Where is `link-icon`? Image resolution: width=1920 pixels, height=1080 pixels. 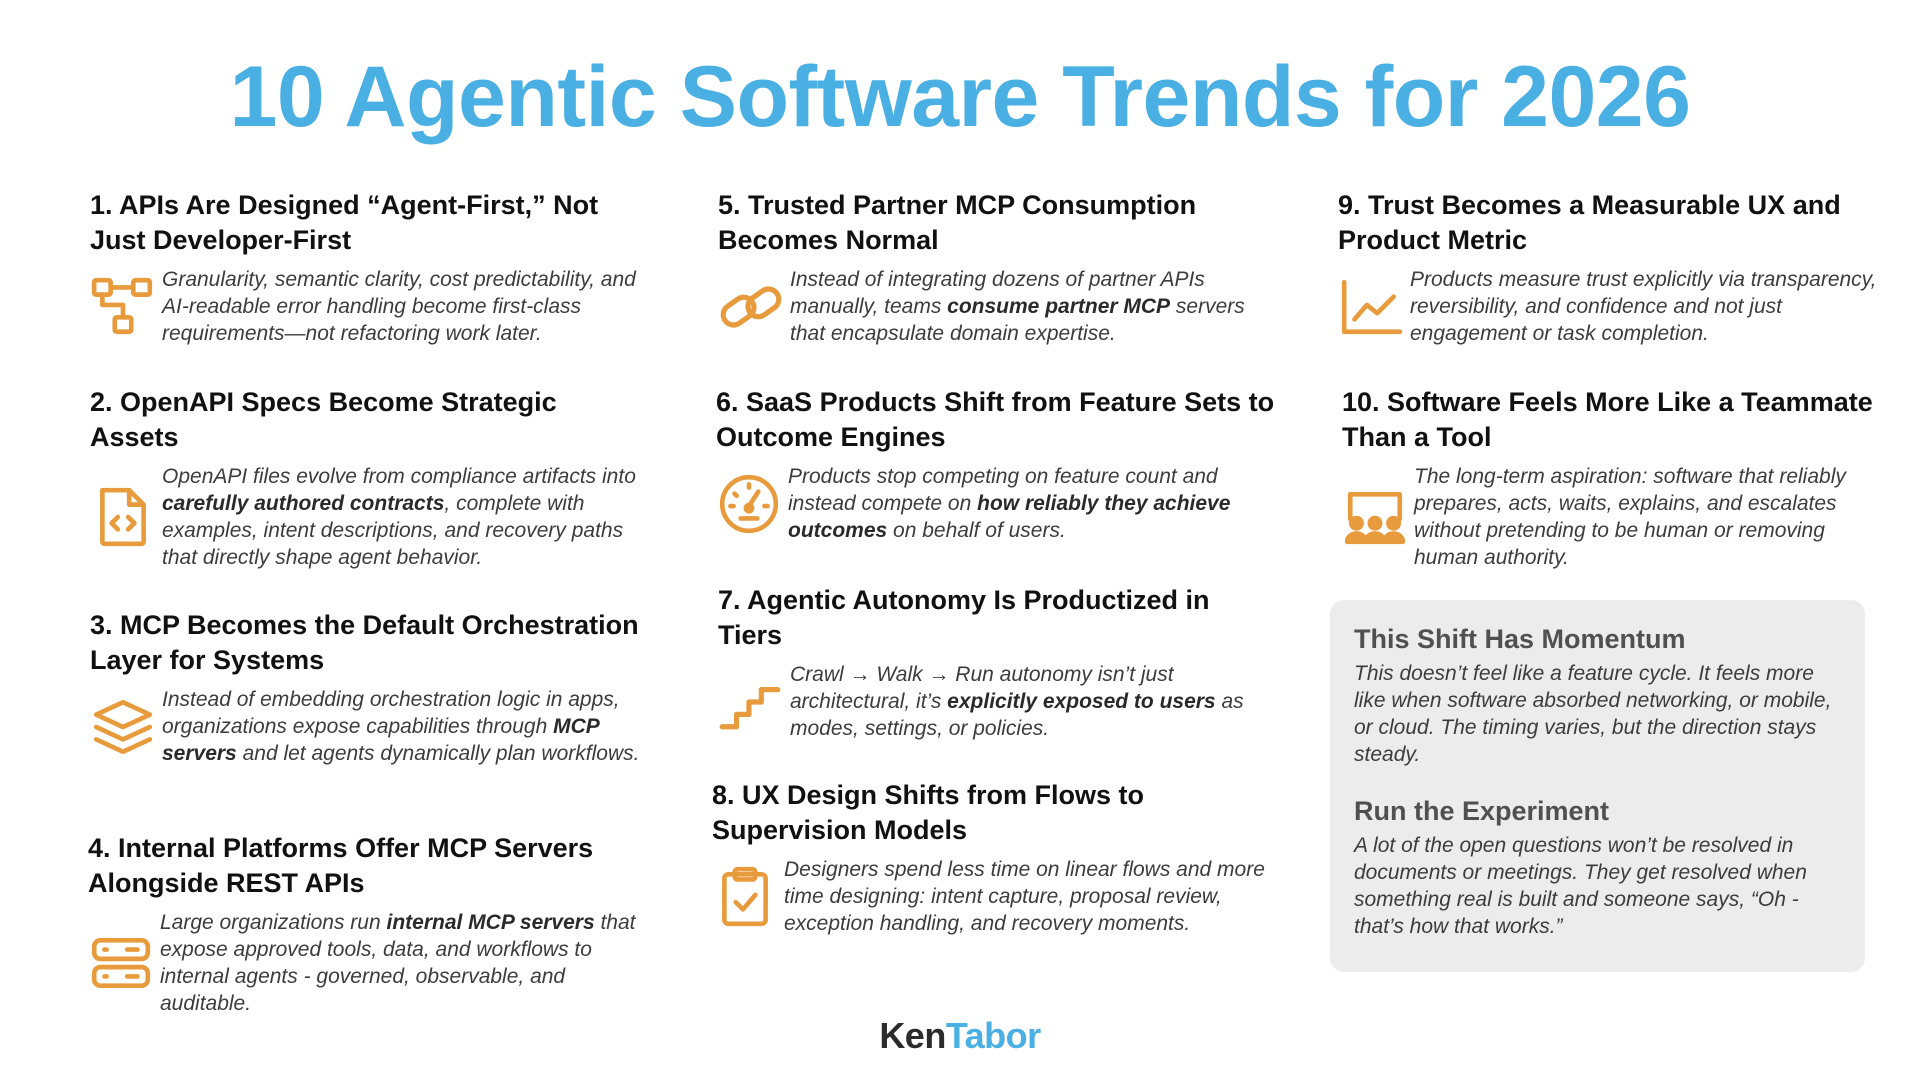
link-icon is located at coordinates (754, 307).